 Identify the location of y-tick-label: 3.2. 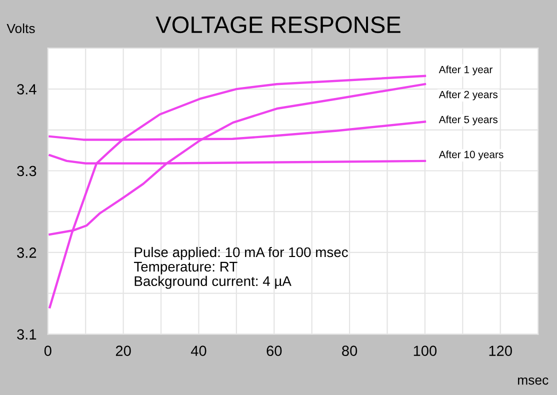
(26, 253).